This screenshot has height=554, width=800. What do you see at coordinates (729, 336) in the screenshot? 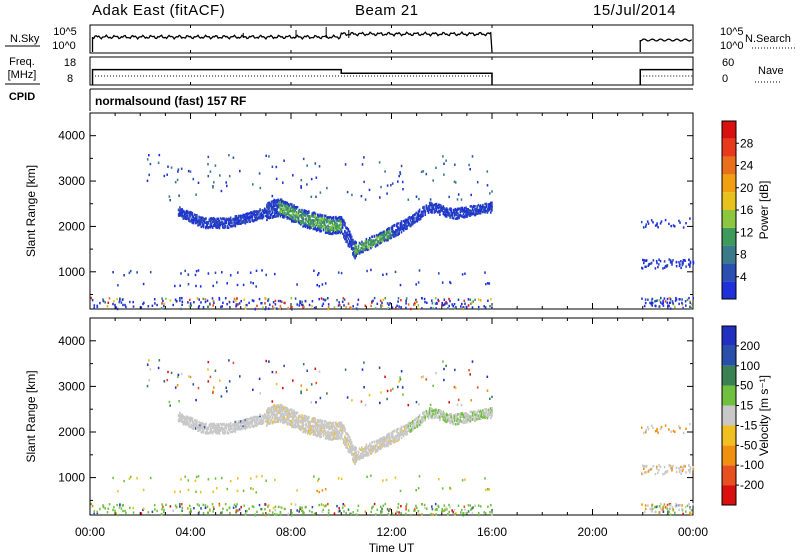
I see `velocity-colorbar-swatch` at bounding box center [729, 336].